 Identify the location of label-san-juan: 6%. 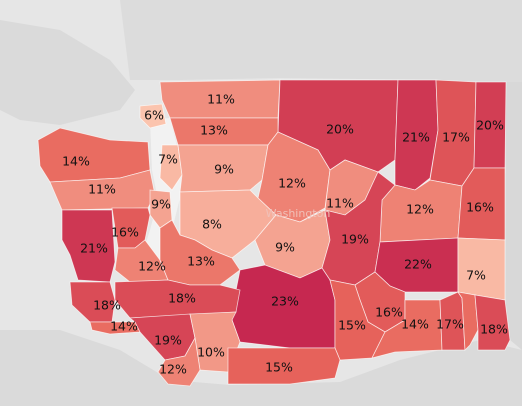
(154, 115).